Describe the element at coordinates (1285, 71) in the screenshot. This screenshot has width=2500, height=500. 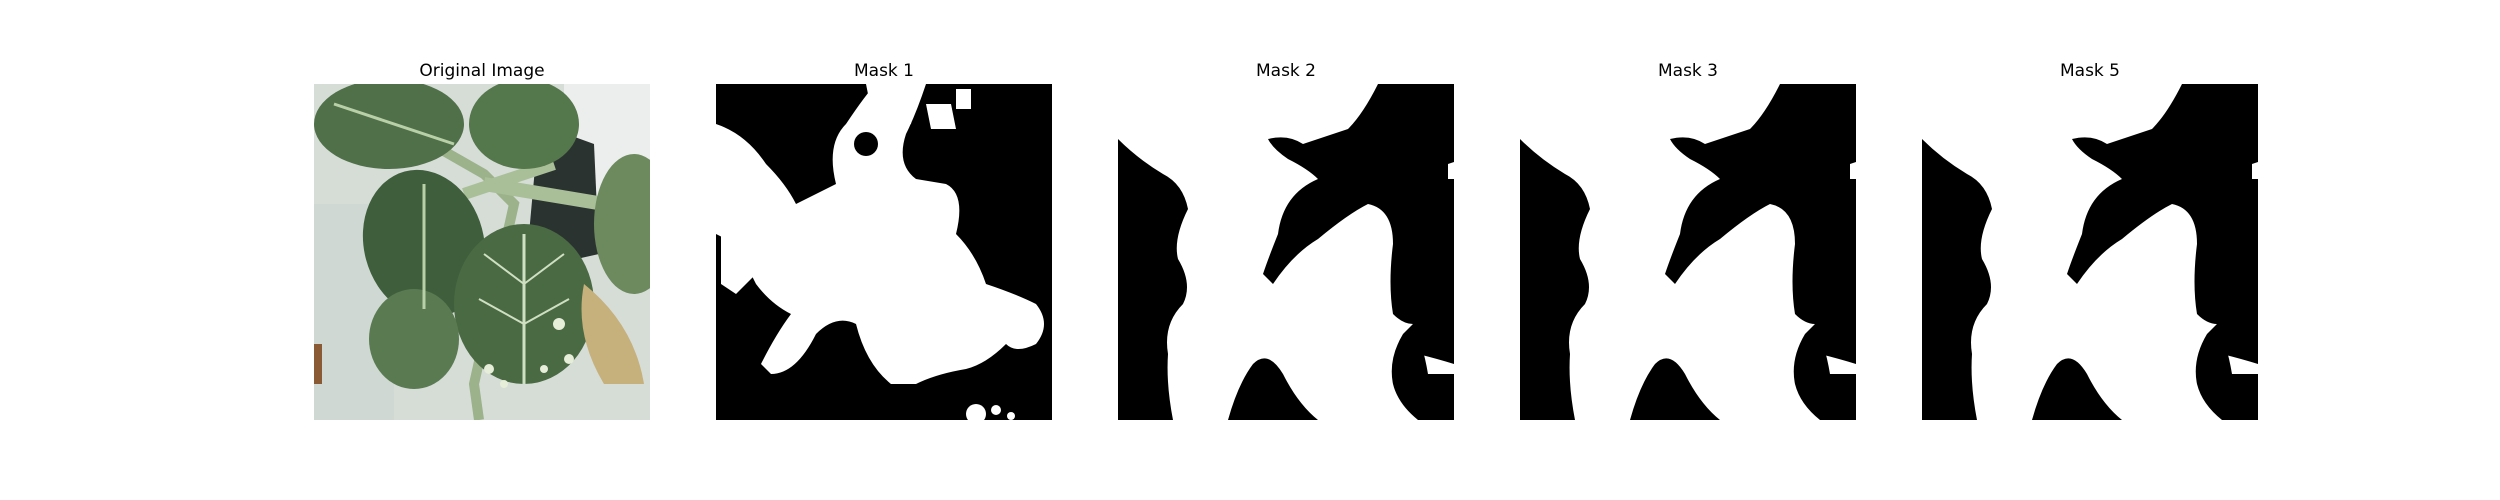
I see `panel-title: Mask 2` at that location.